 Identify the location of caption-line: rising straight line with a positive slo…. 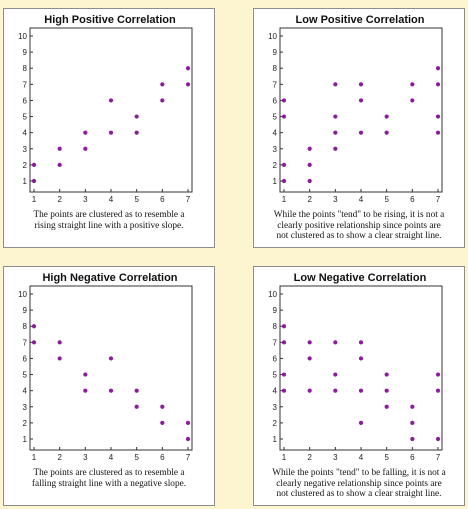
(109, 225).